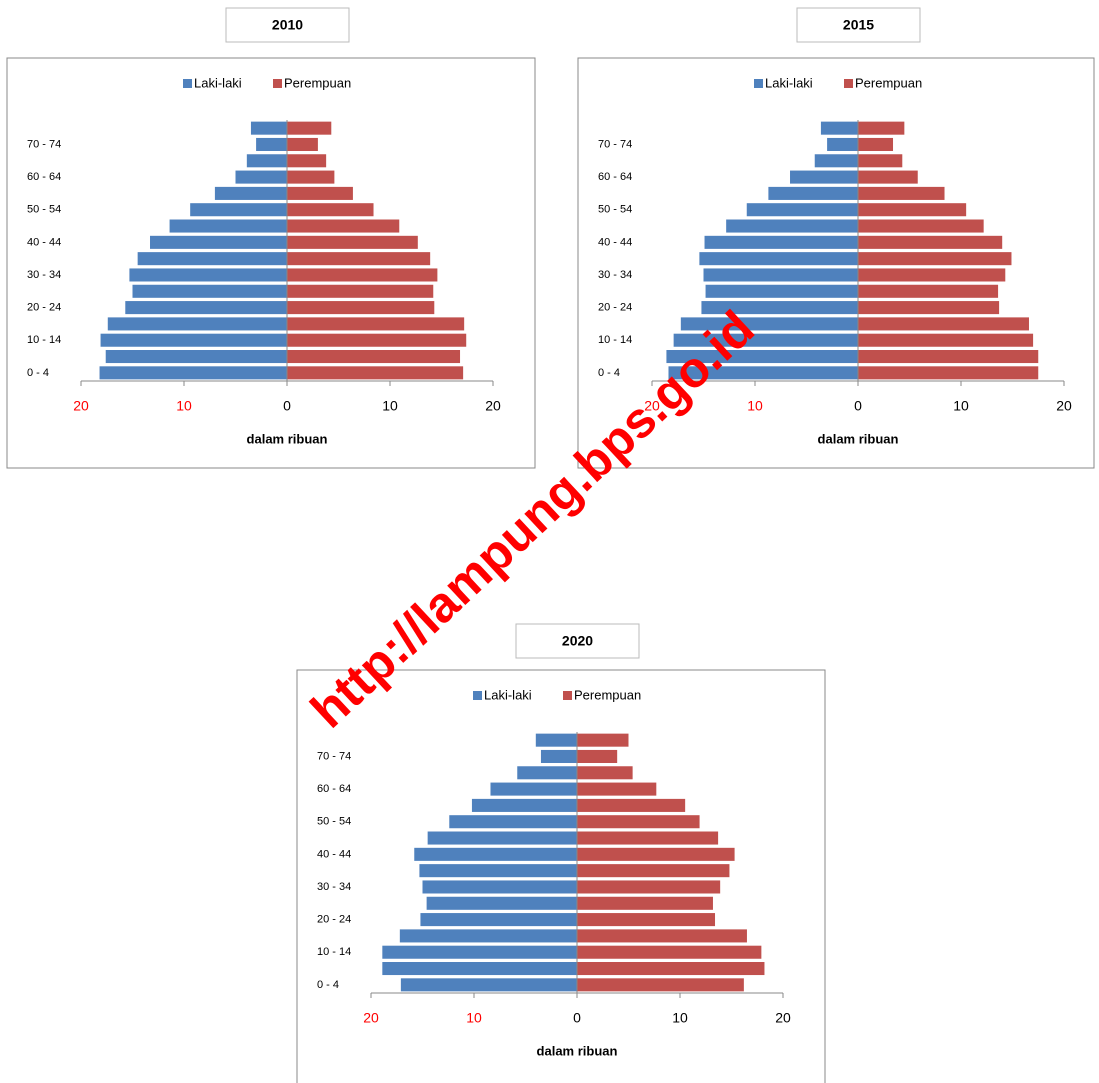 The width and height of the screenshot is (1099, 1083). Describe the element at coordinates (789, 82) in the screenshot. I see `legend-label: Laki-laki` at that location.